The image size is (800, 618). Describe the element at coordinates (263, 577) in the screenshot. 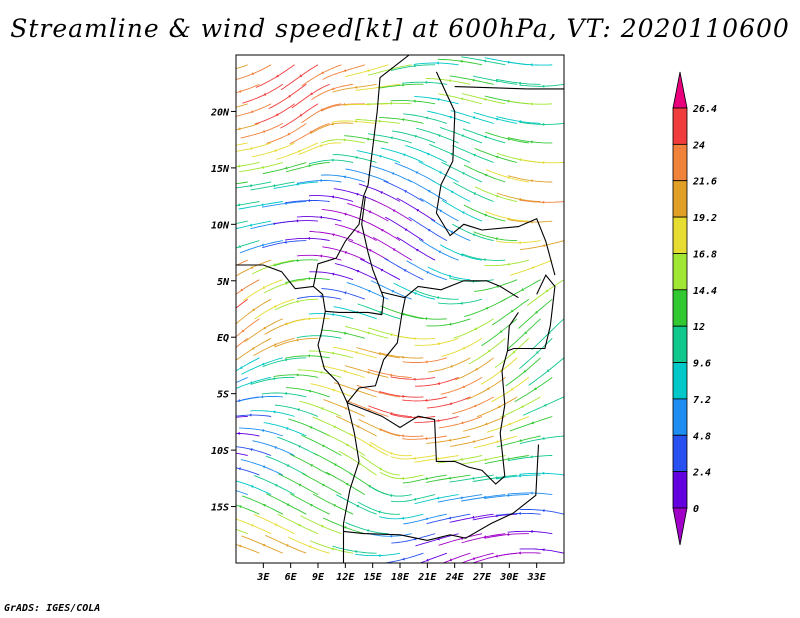

I see `lon-tick-label: 3E` at that location.